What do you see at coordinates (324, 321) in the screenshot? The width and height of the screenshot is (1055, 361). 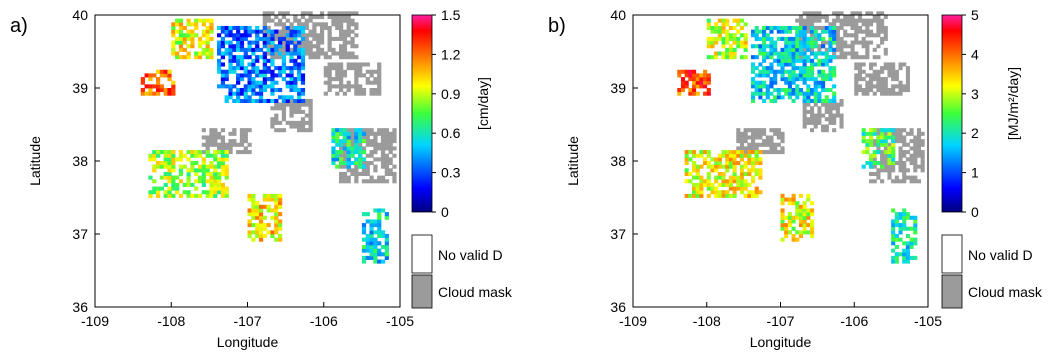 I see `x-tick-label: -106` at bounding box center [324, 321].